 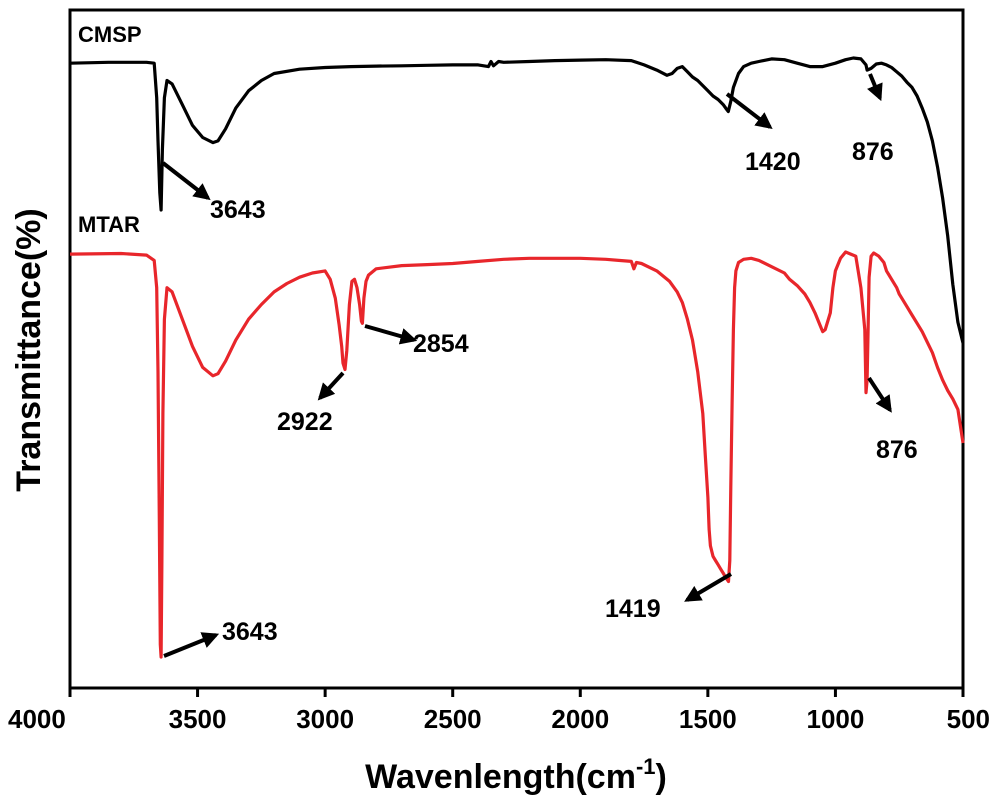 What do you see at coordinates (238, 210) in the screenshot?
I see `annotation-label-cmsp-3643: 3643` at bounding box center [238, 210].